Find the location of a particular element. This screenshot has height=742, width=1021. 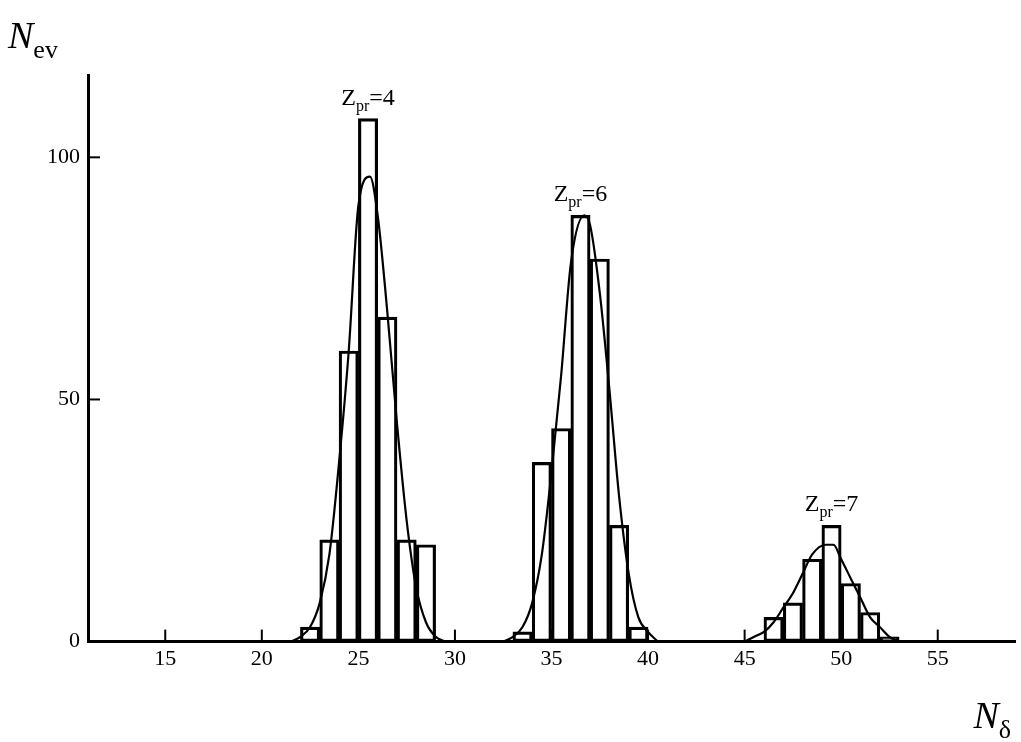

x-tick-label: 20 is located at coordinates (261, 657).